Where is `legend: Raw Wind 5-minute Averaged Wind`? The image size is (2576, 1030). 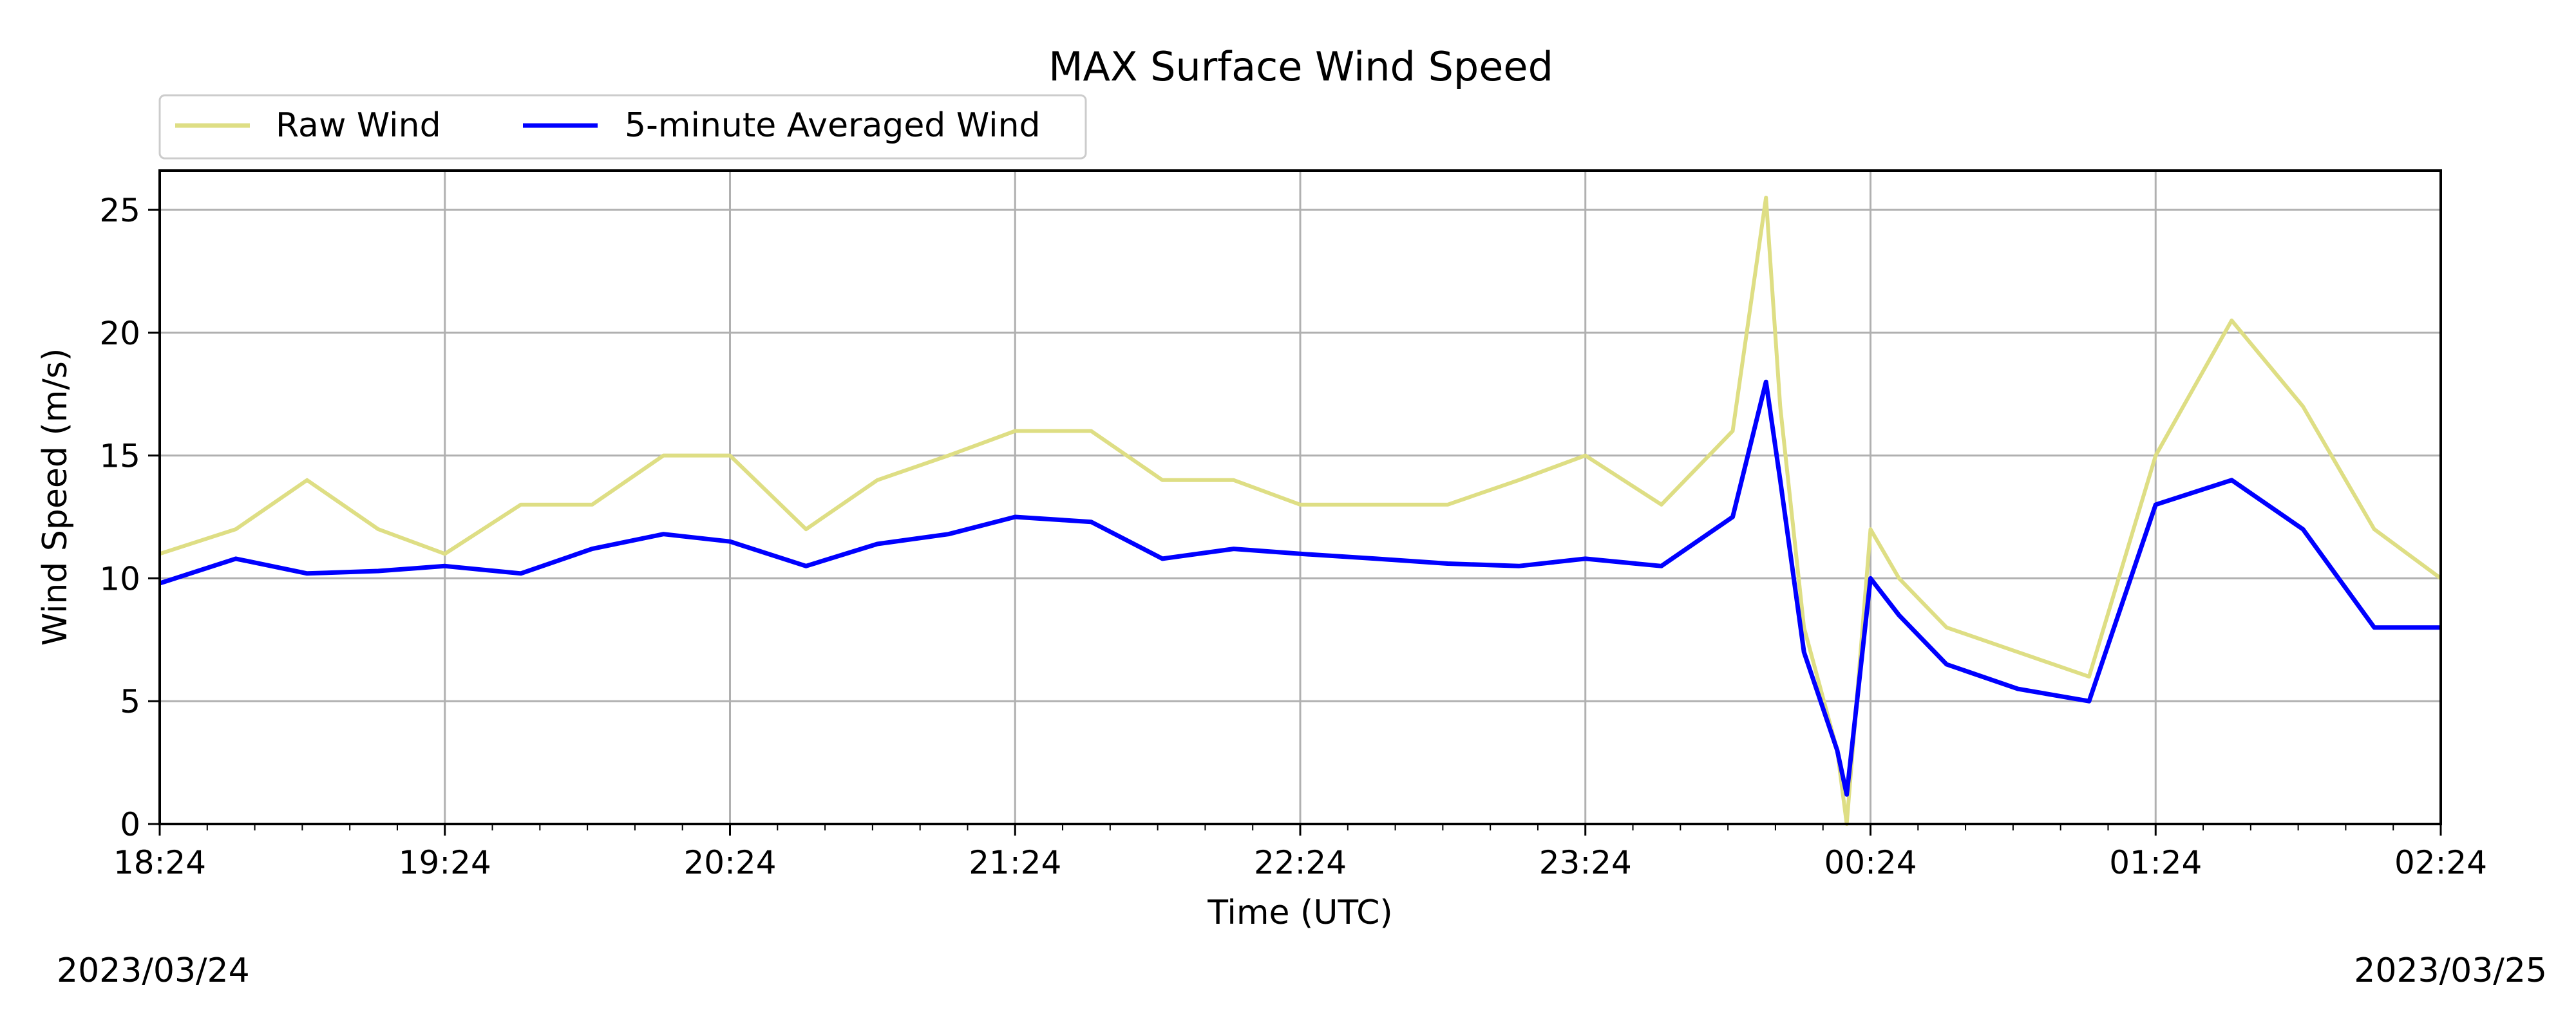 legend: Raw Wind 5-minute Averaged Wind is located at coordinates (622, 127).